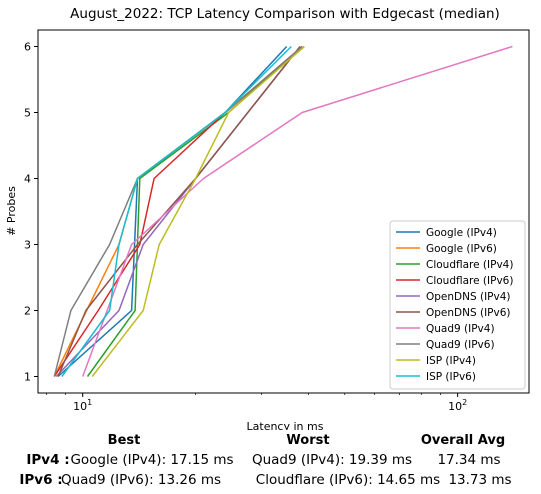 This screenshot has width=541, height=494. Describe the element at coordinates (285, 425) in the screenshot. I see `x-axis-label: Latency in ms` at that location.